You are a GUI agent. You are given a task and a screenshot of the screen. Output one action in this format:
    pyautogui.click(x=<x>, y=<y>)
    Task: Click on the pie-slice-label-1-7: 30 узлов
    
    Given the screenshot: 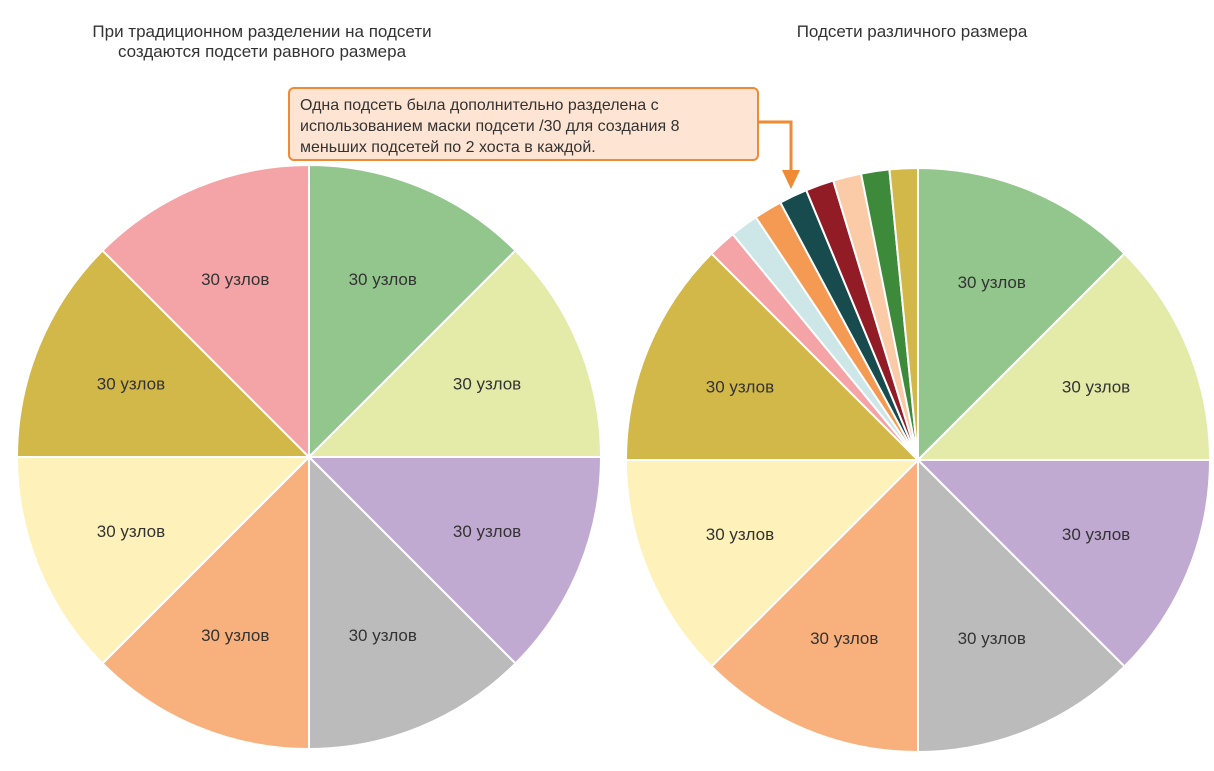 What is the action you would take?
    pyautogui.click(x=131, y=383)
    